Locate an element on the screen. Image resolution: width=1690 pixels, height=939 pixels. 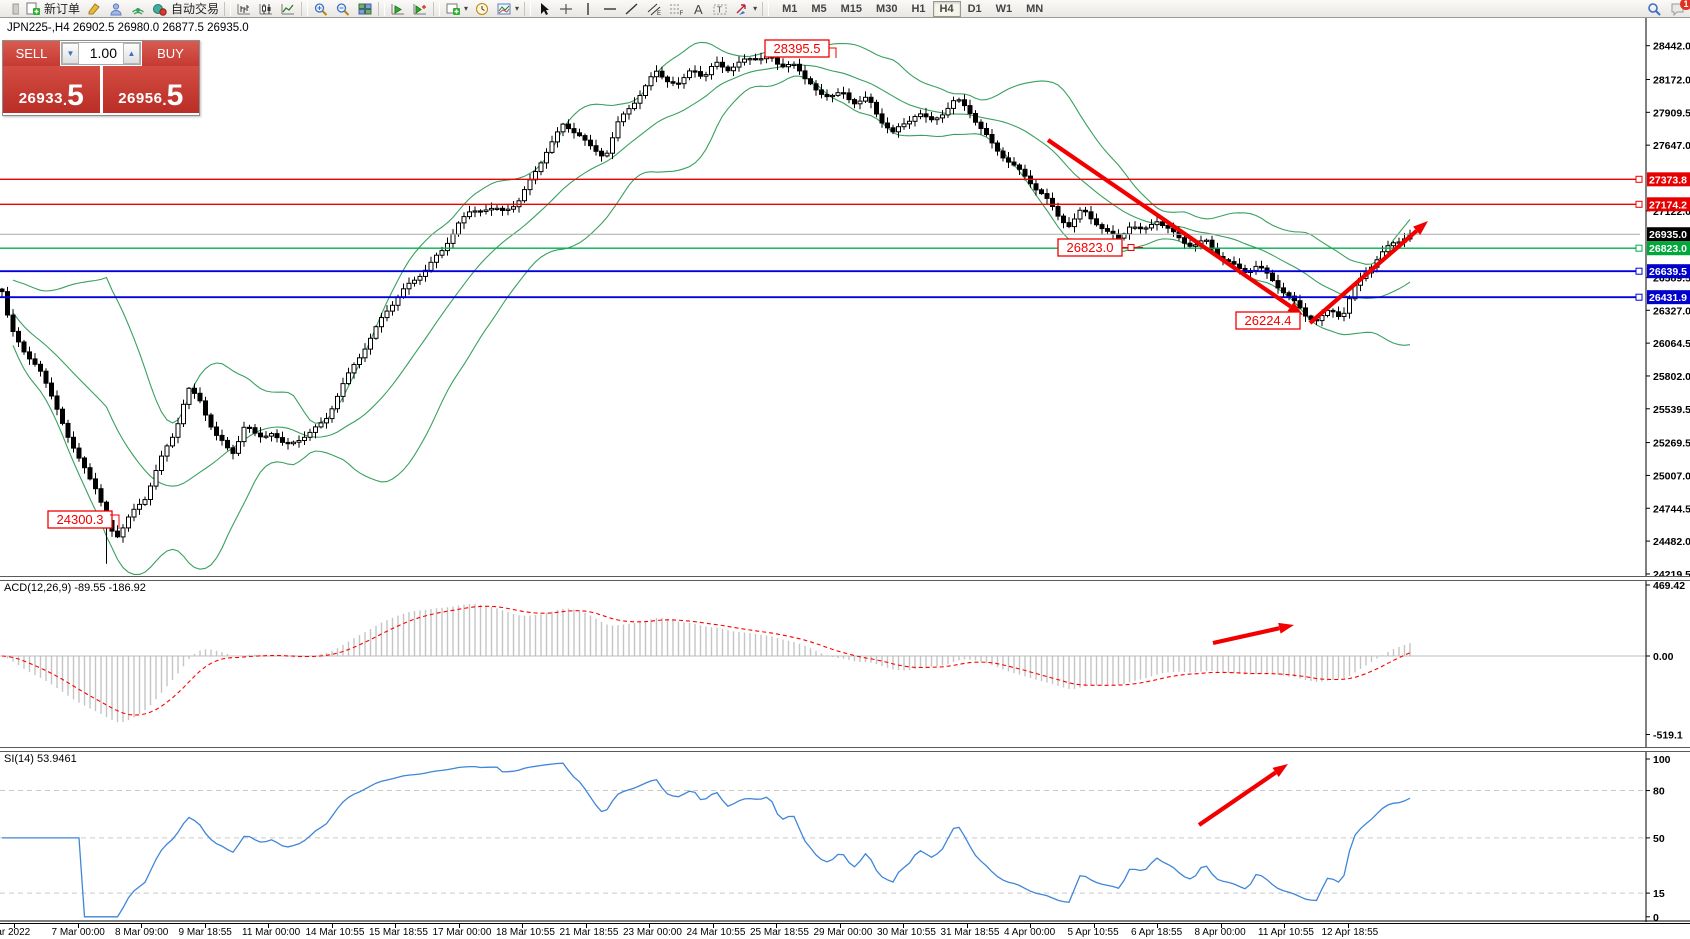
toolbar-items: 新订单 自动交易 ▾ ▾ E F A T ▾ M1 M5 M15 M30 H1 H4 D1 W1 MN is located at coordinates (525, 8).